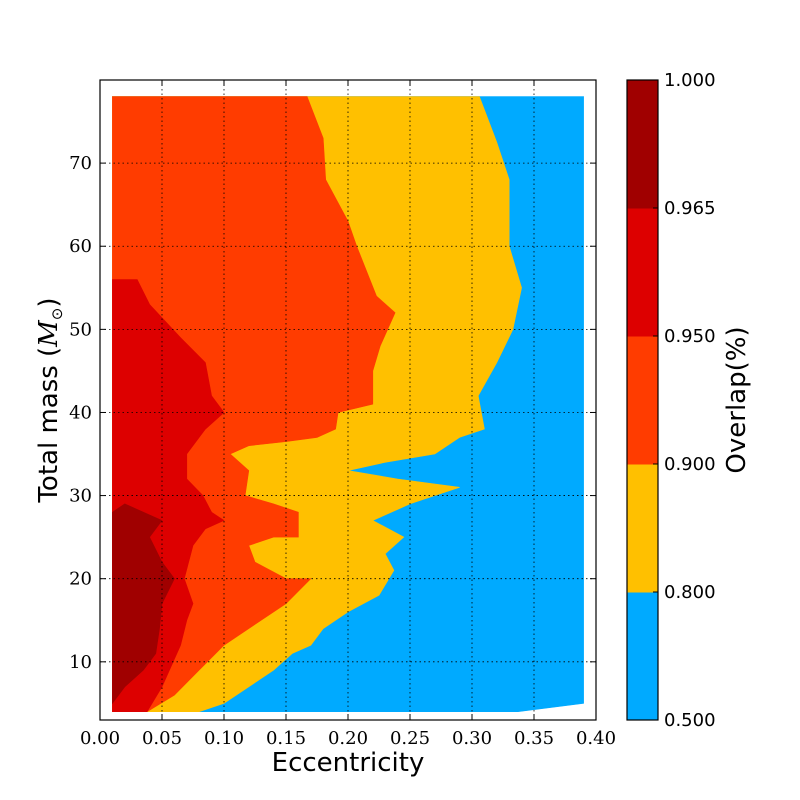  What do you see at coordinates (80, 329) in the screenshot?
I see `y-tick-label: 50` at bounding box center [80, 329].